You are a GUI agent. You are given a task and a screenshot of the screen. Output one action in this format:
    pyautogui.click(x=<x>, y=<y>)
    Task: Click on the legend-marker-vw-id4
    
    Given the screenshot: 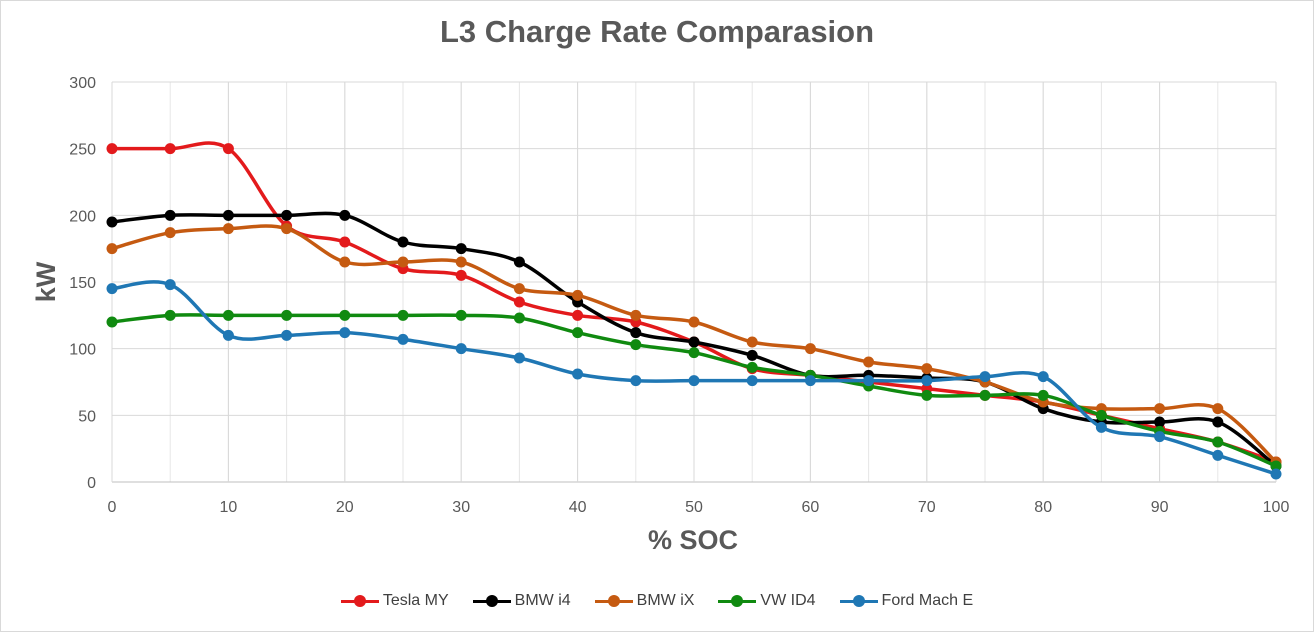 What is the action you would take?
    pyautogui.click(x=737, y=601)
    